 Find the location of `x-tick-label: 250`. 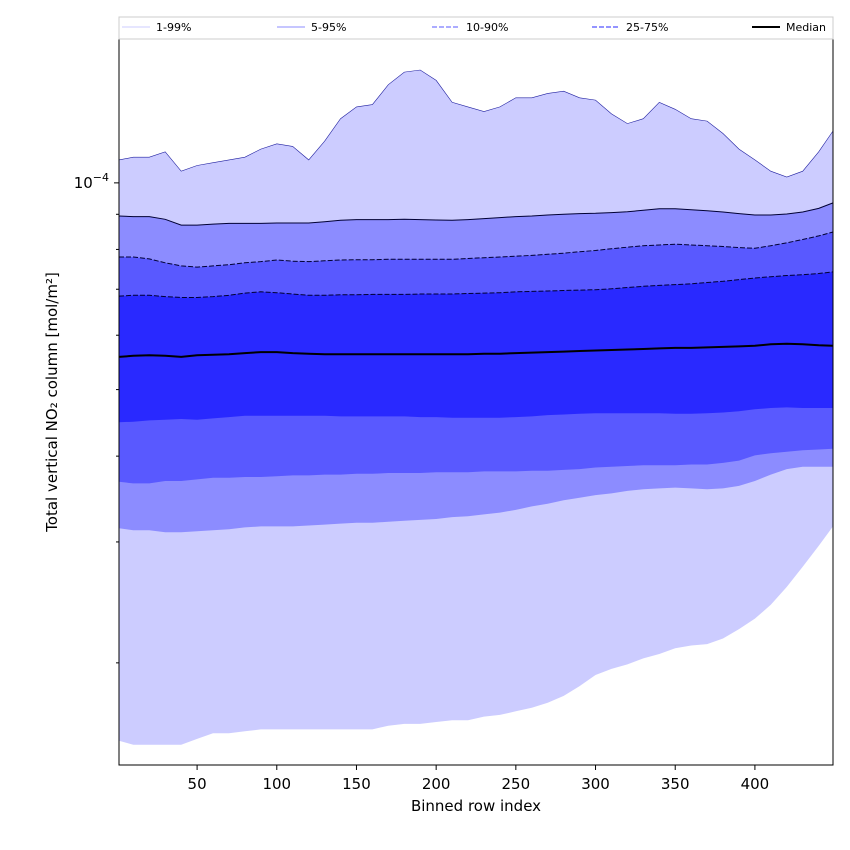

x-tick-label: 250 is located at coordinates (516, 784).